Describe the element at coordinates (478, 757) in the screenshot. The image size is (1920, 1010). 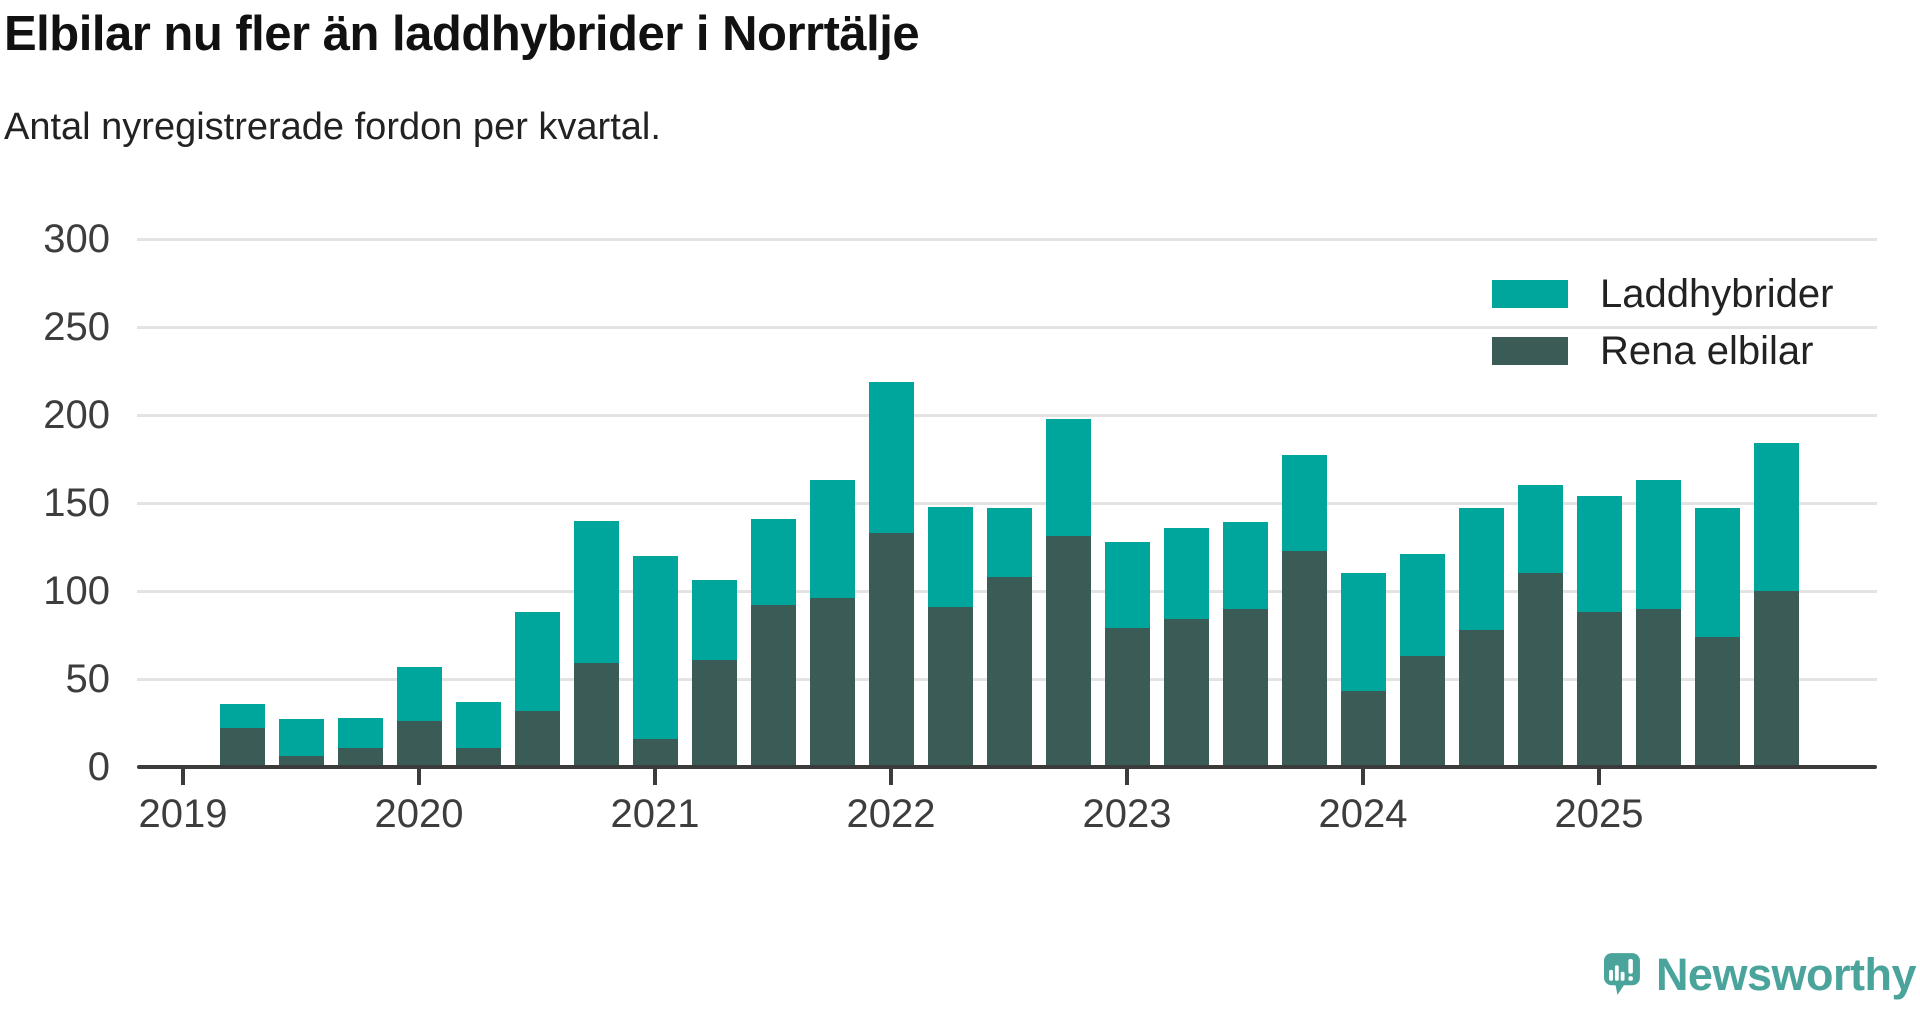
I see `bar-rena-elbilar-2020-Q2` at that location.